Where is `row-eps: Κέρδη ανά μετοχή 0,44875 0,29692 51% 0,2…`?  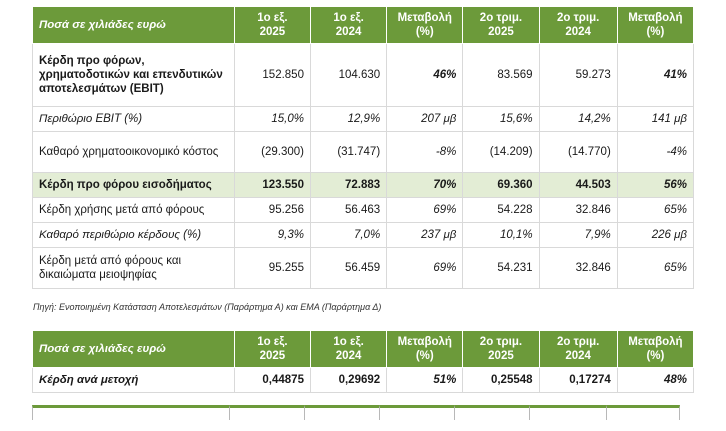 row-eps: Κέρδη ανά μετοχή 0,44875 0,29692 51% 0,2… is located at coordinates (363, 380).